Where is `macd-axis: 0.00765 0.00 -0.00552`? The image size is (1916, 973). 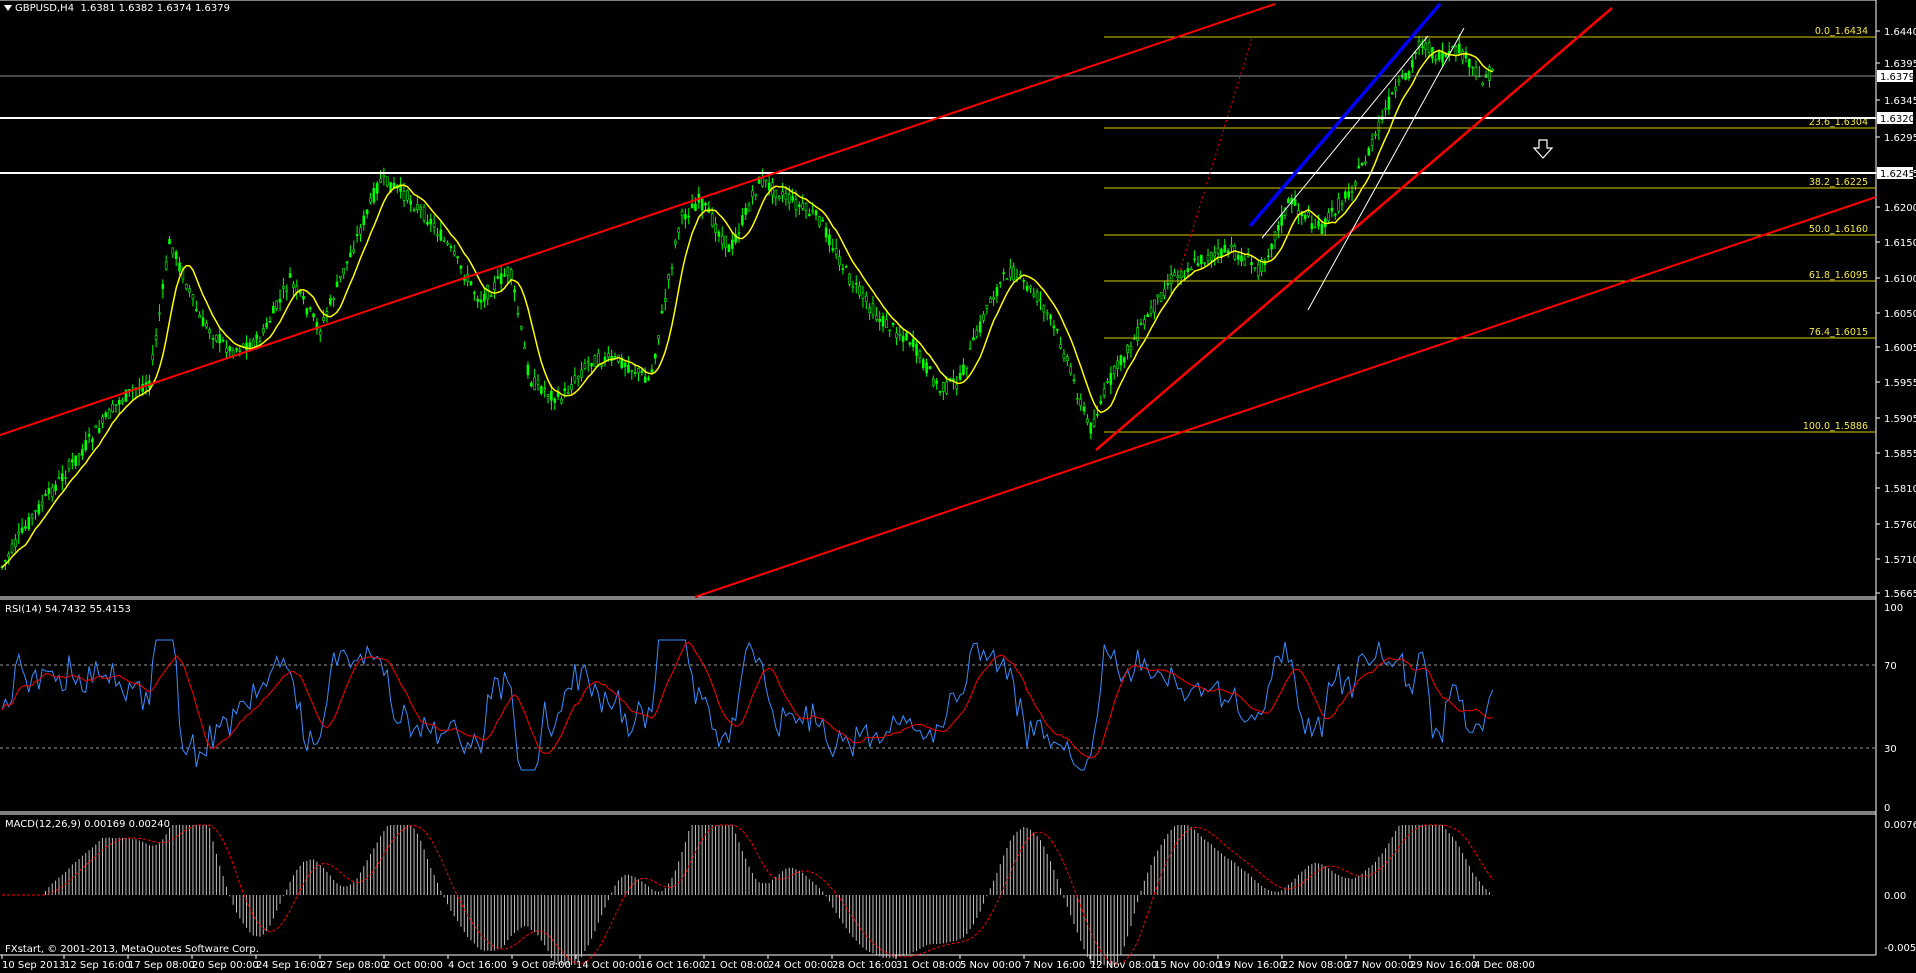 macd-axis: 0.00765 0.00 -0.00552 is located at coordinates (1900, 887).